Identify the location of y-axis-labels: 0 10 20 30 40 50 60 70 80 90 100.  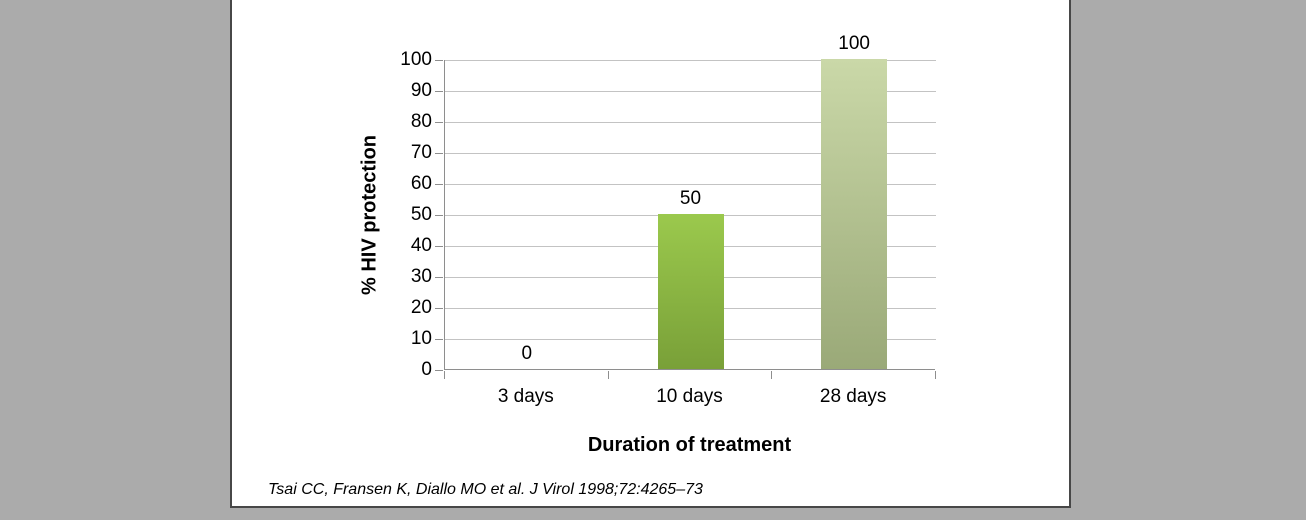
(402, 214).